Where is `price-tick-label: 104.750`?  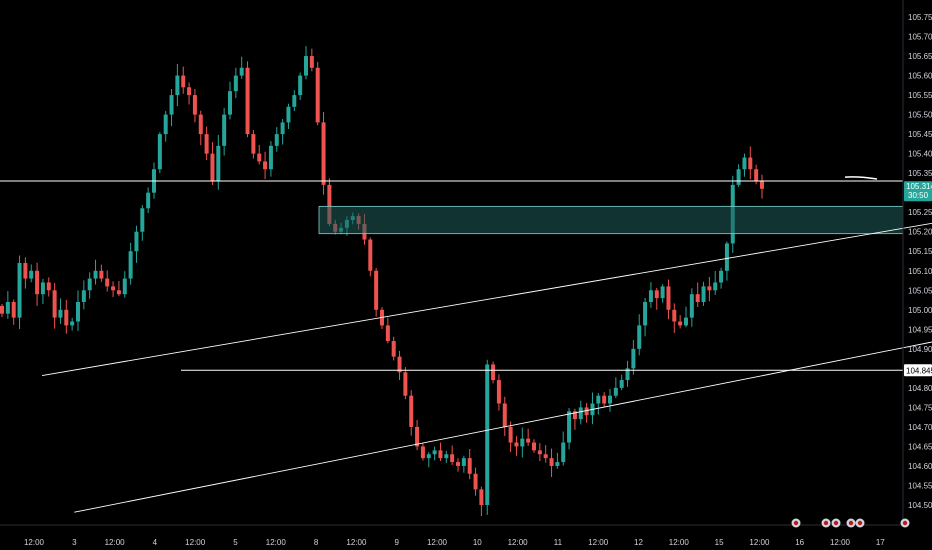
price-tick-label: 104.750 is located at coordinates (920, 407).